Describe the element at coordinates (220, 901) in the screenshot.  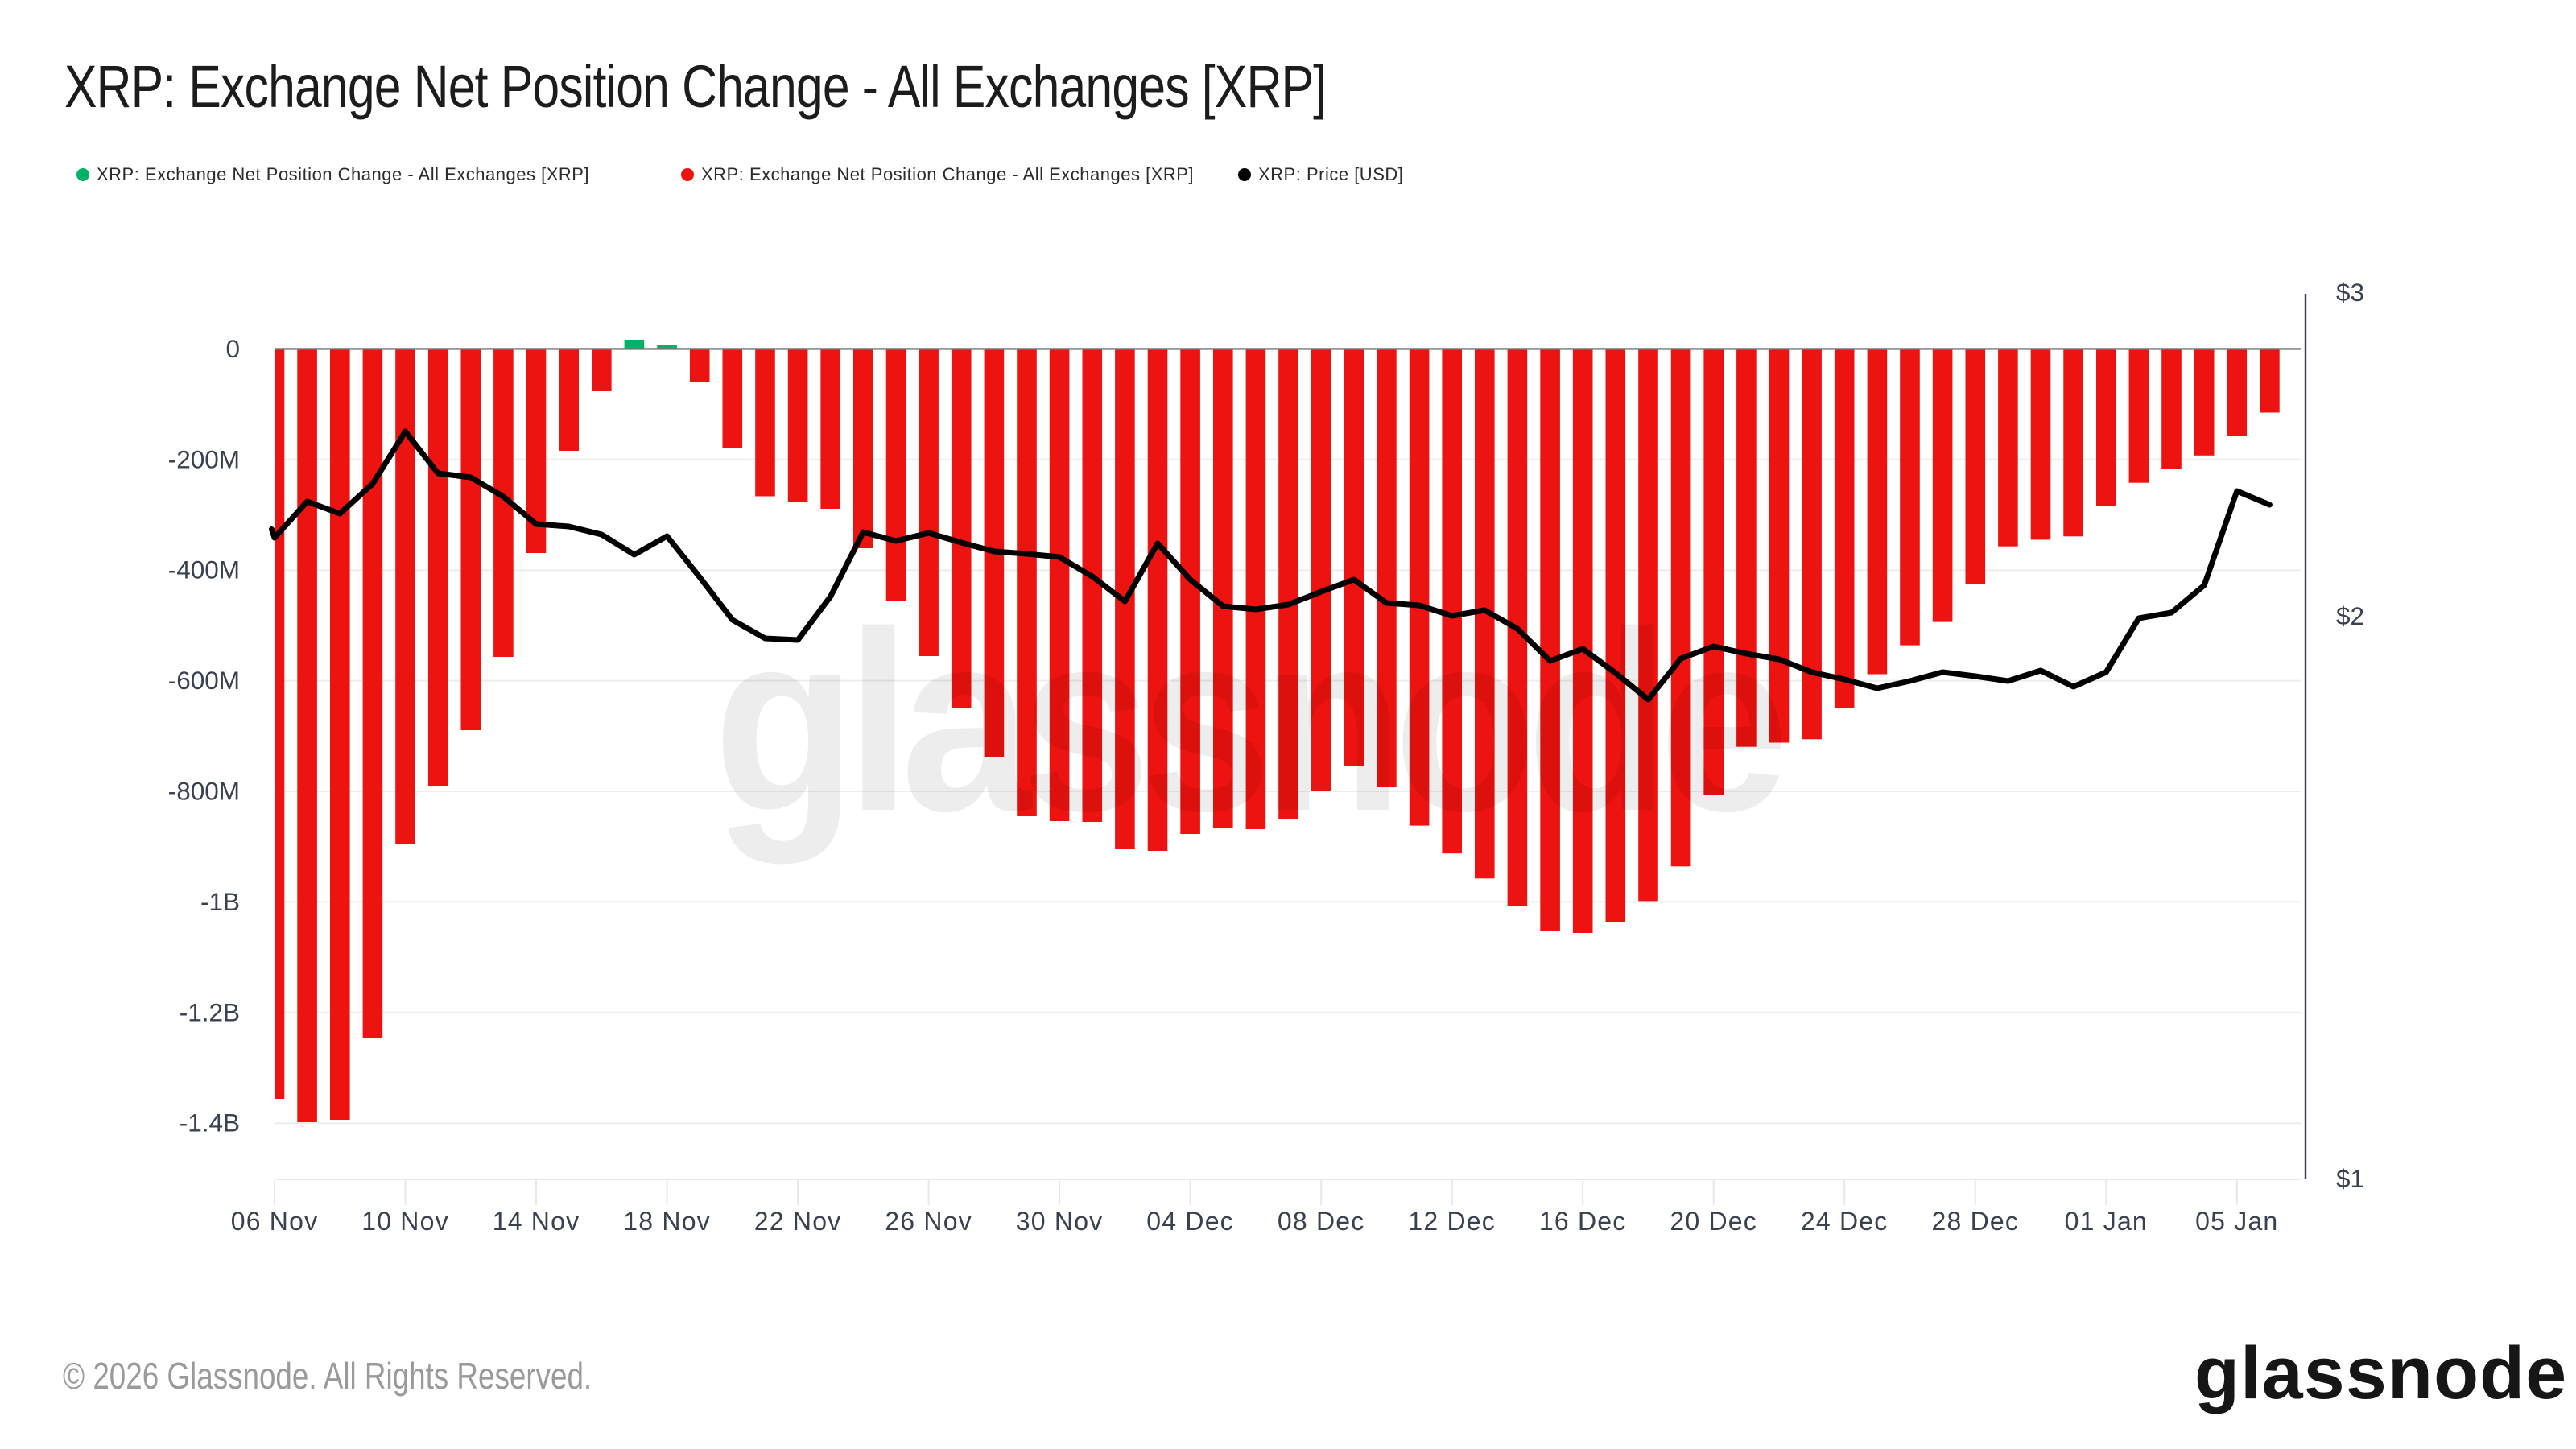
I see `svg-text: -1B` at that location.